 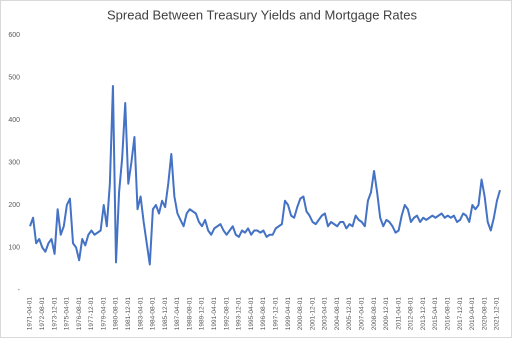 I want to click on x-tick-label: 1977-12-01, so click(x=91, y=314).